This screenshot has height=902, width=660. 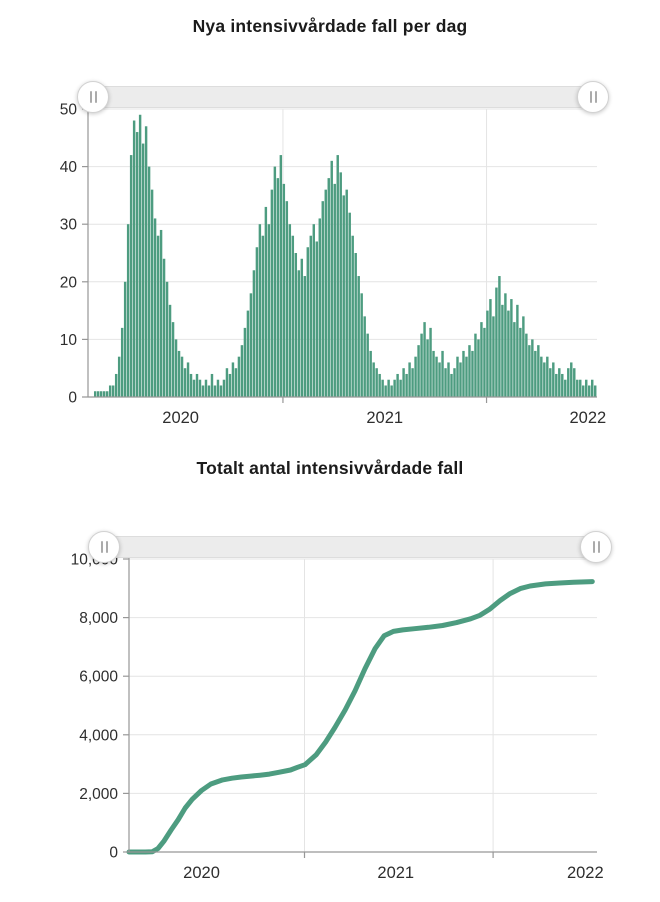 I want to click on x-tick-label: 2022, so click(x=585, y=873).